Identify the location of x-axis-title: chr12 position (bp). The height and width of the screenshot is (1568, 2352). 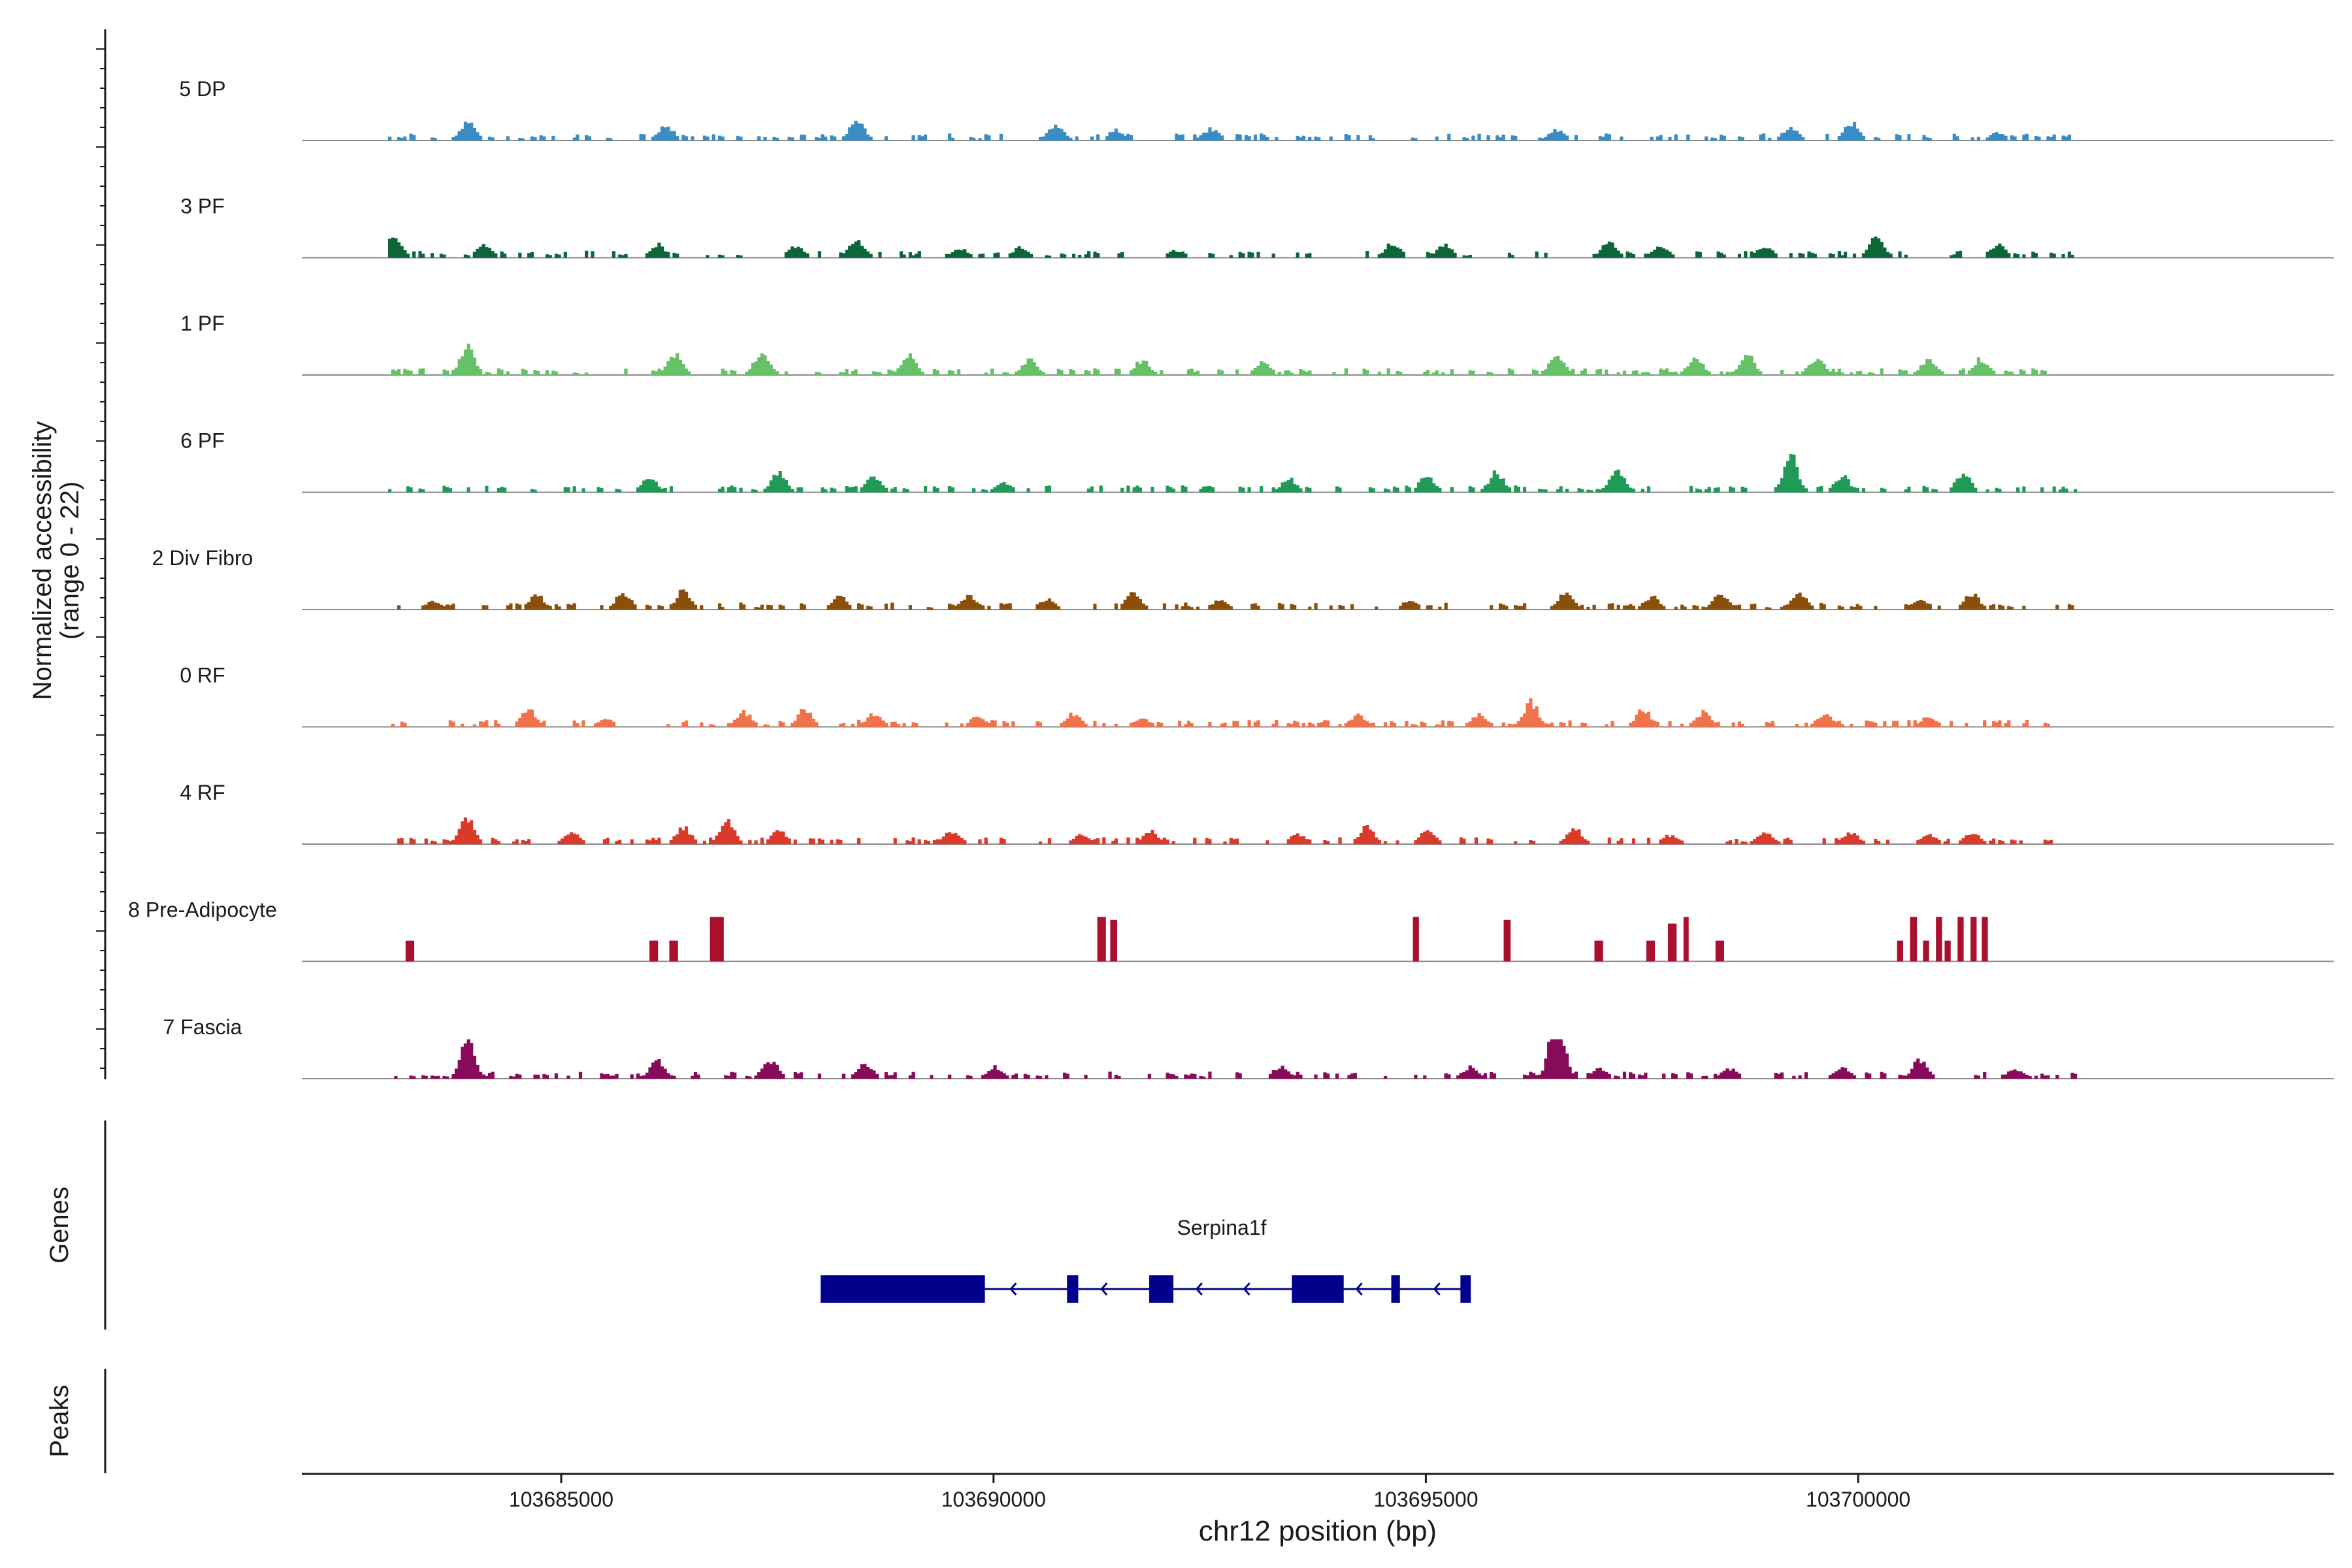
(1318, 1531).